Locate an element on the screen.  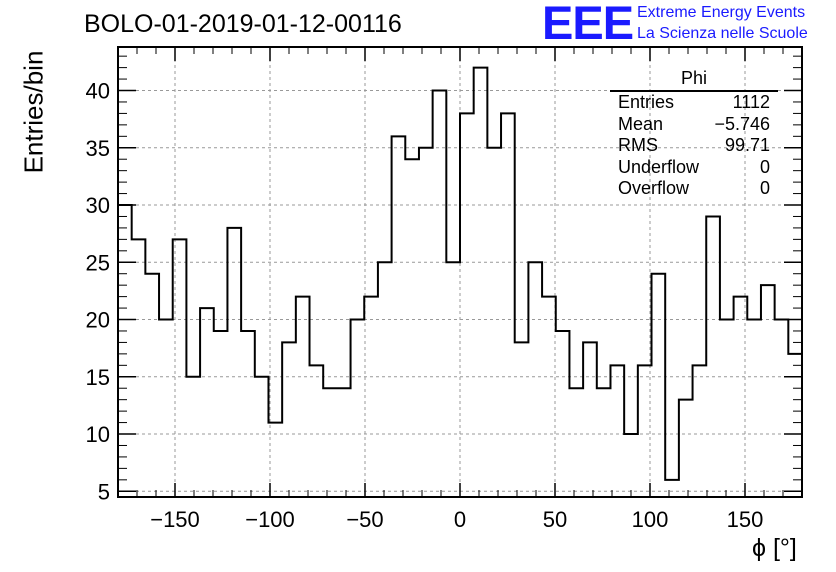
y-tick-label: 10 is located at coordinates (98, 434).